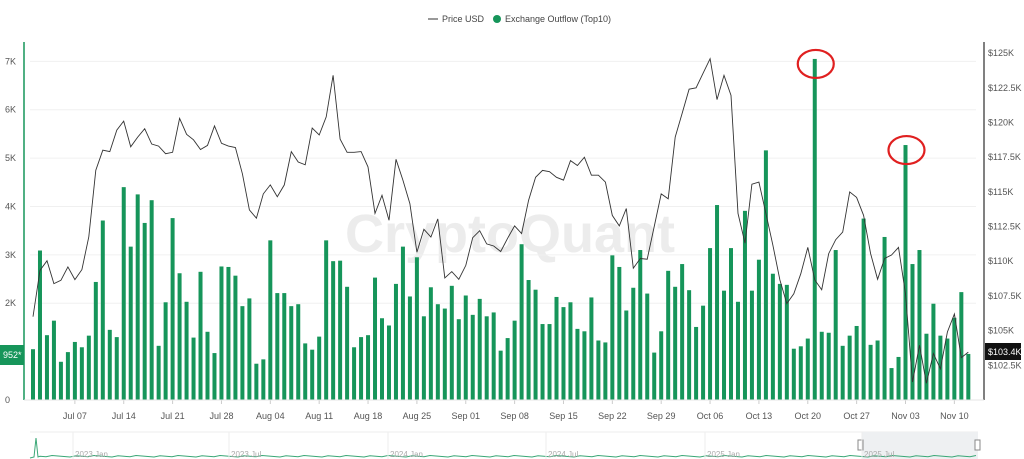 The height and width of the screenshot is (459, 1024). Describe the element at coordinates (10, 230) in the screenshot. I see `left-axis: 0 2K 3K 4K 5K 6K 7K` at that location.